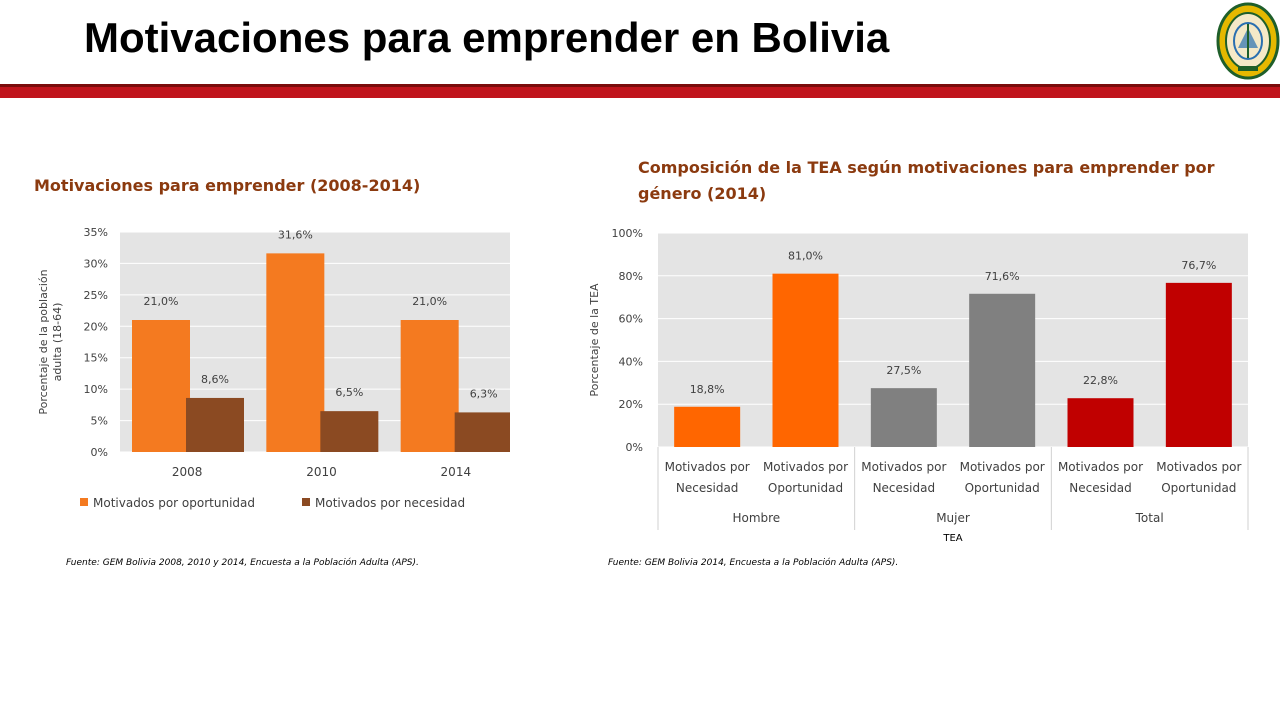 The height and width of the screenshot is (720, 1280). What do you see at coordinates (631, 319) in the screenshot?
I see `y-tick-label: 60%` at bounding box center [631, 319].